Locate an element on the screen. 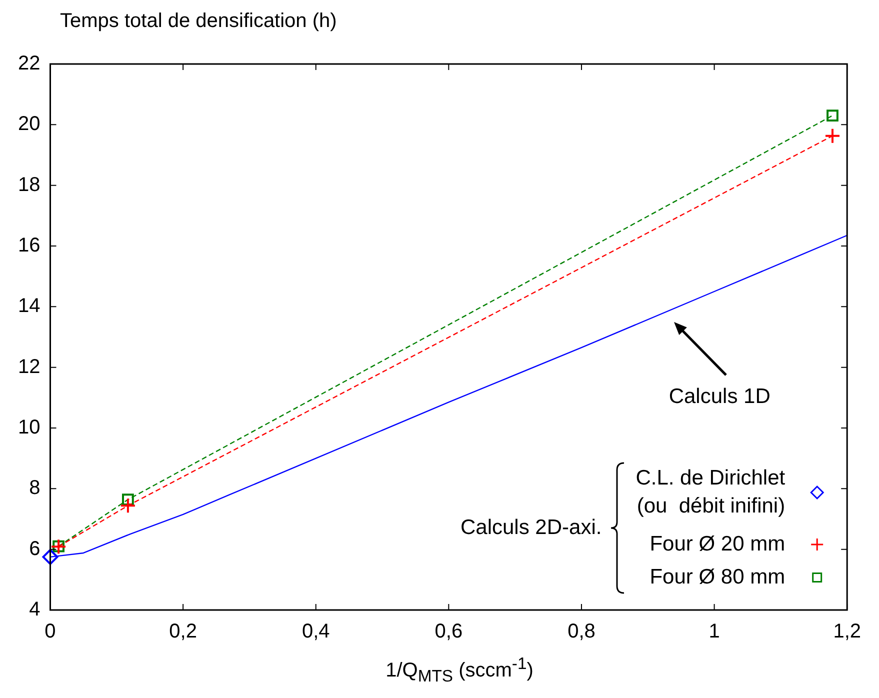 The image size is (879, 698). x-tick-label: 0,6 is located at coordinates (448, 631).